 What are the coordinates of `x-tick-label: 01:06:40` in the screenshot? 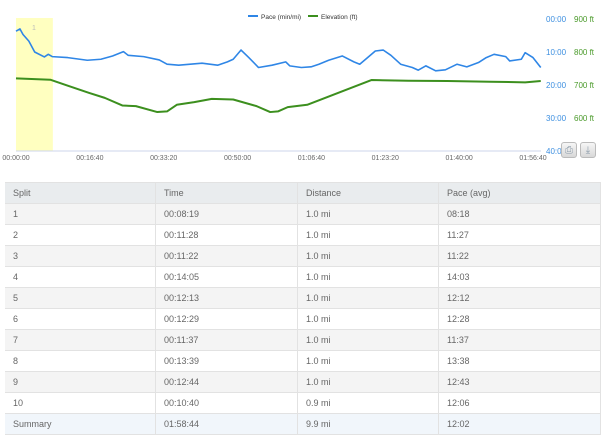 It's located at (311, 158).